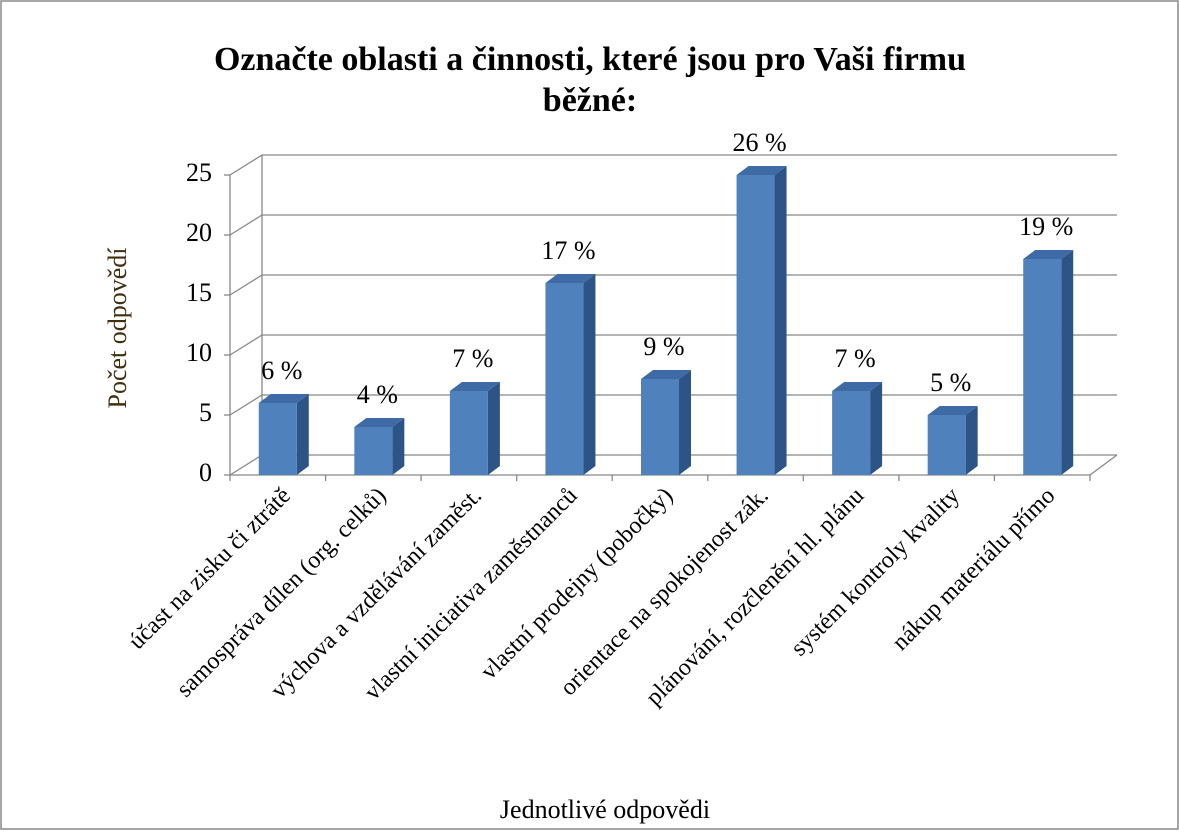 The height and width of the screenshot is (835, 1179). I want to click on floor-right, so click(1103, 465).